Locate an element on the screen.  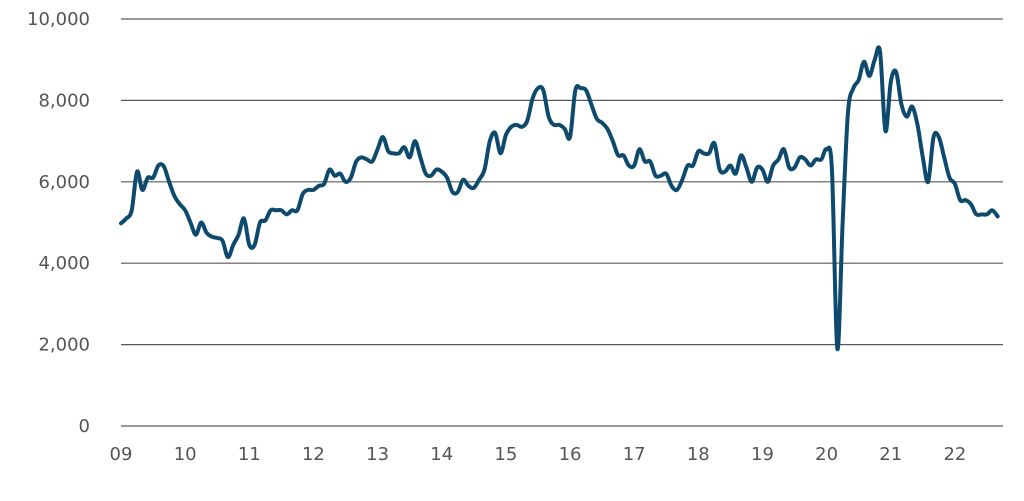
x-tick-label: 14 is located at coordinates (441, 454).